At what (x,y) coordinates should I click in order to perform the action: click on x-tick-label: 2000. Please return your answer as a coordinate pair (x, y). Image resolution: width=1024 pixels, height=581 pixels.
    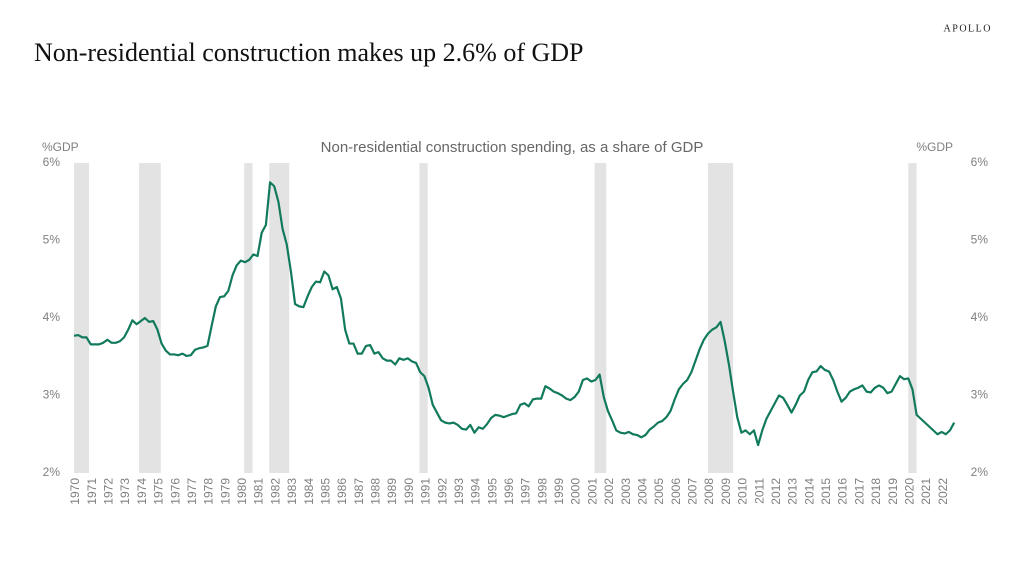
    Looking at the image, I should click on (576, 491).